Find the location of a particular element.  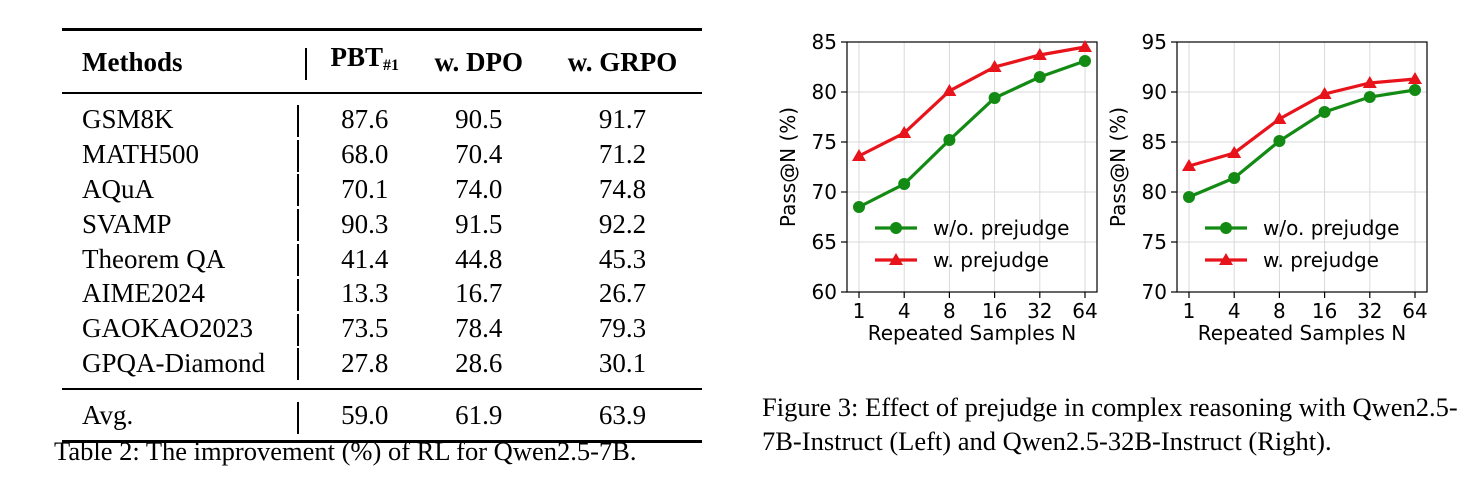

grpo-cell: 79.3 is located at coordinates (622, 328).